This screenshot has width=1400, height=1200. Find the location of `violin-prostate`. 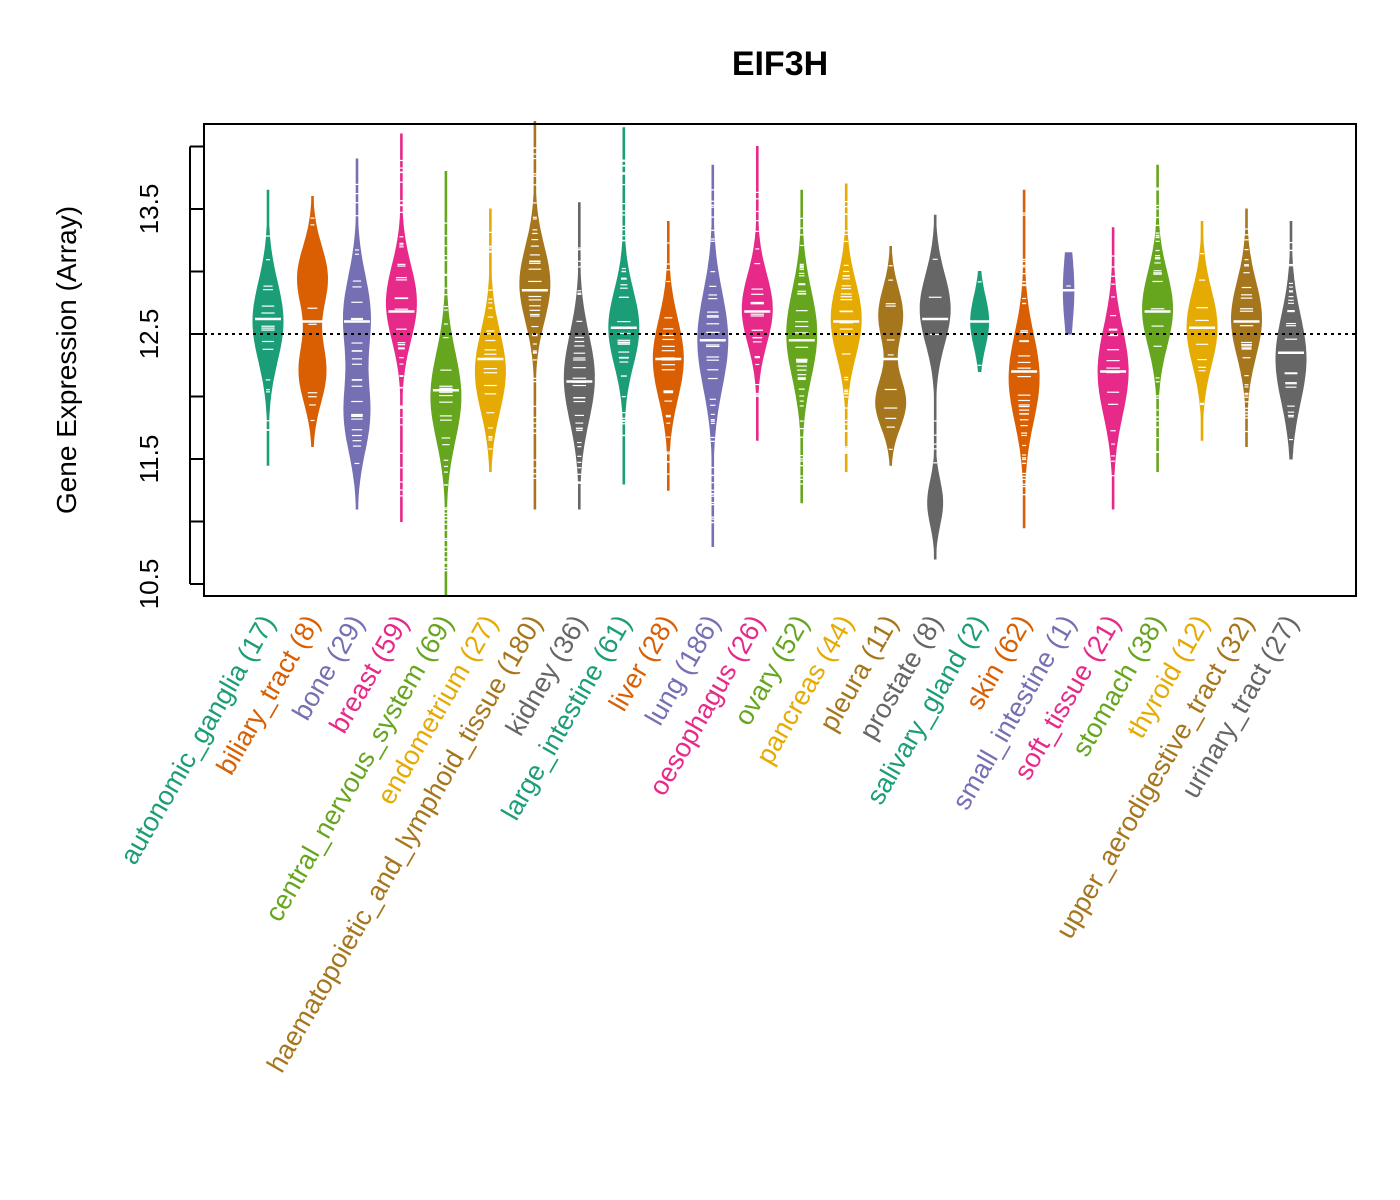

violin-prostate is located at coordinates (935, 387).